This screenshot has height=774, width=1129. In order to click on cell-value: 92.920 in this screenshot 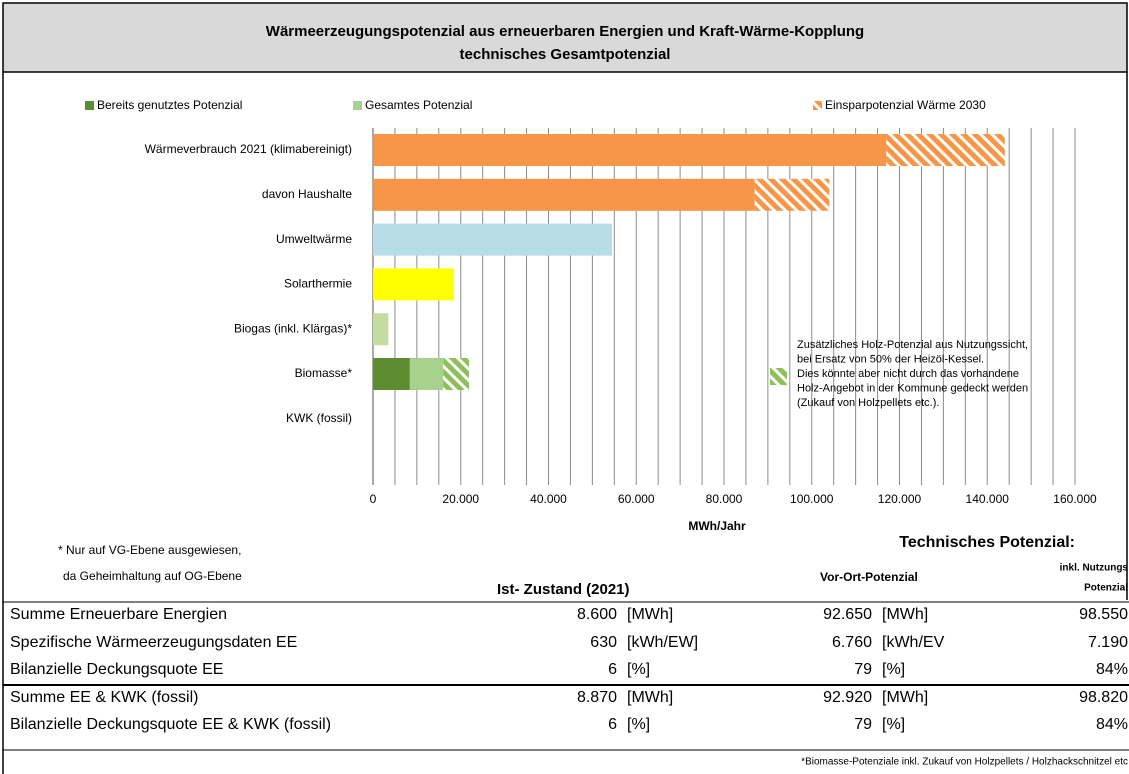, I will do `click(847, 697)`.